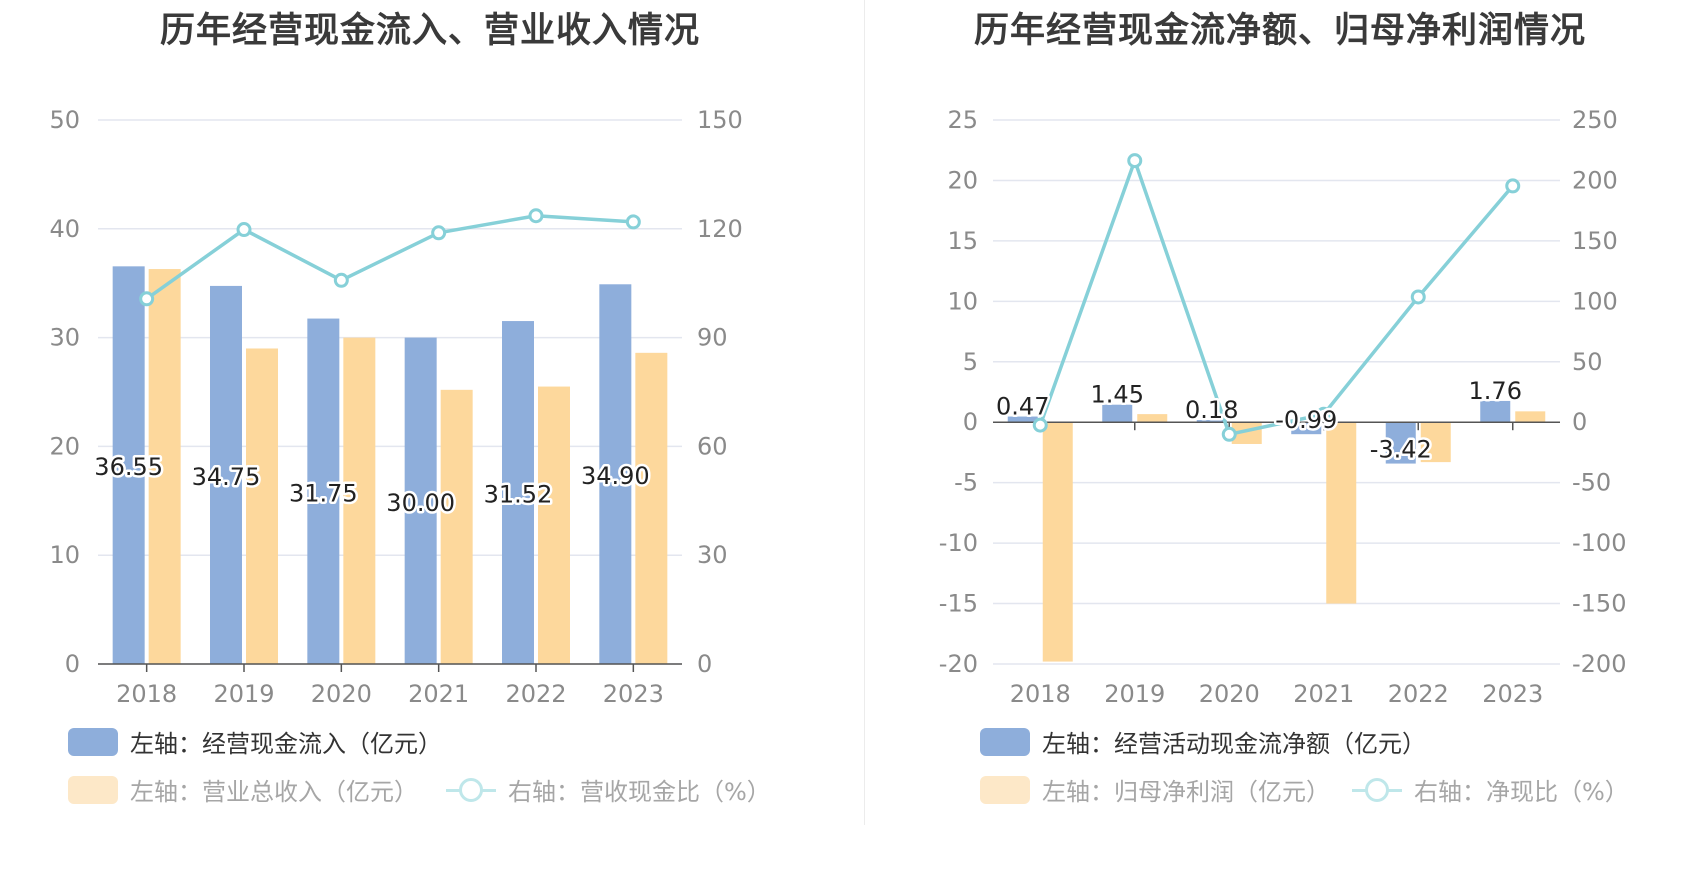  Describe the element at coordinates (1599, 543) in the screenshot. I see `y-right-tick-label: -100` at that location.